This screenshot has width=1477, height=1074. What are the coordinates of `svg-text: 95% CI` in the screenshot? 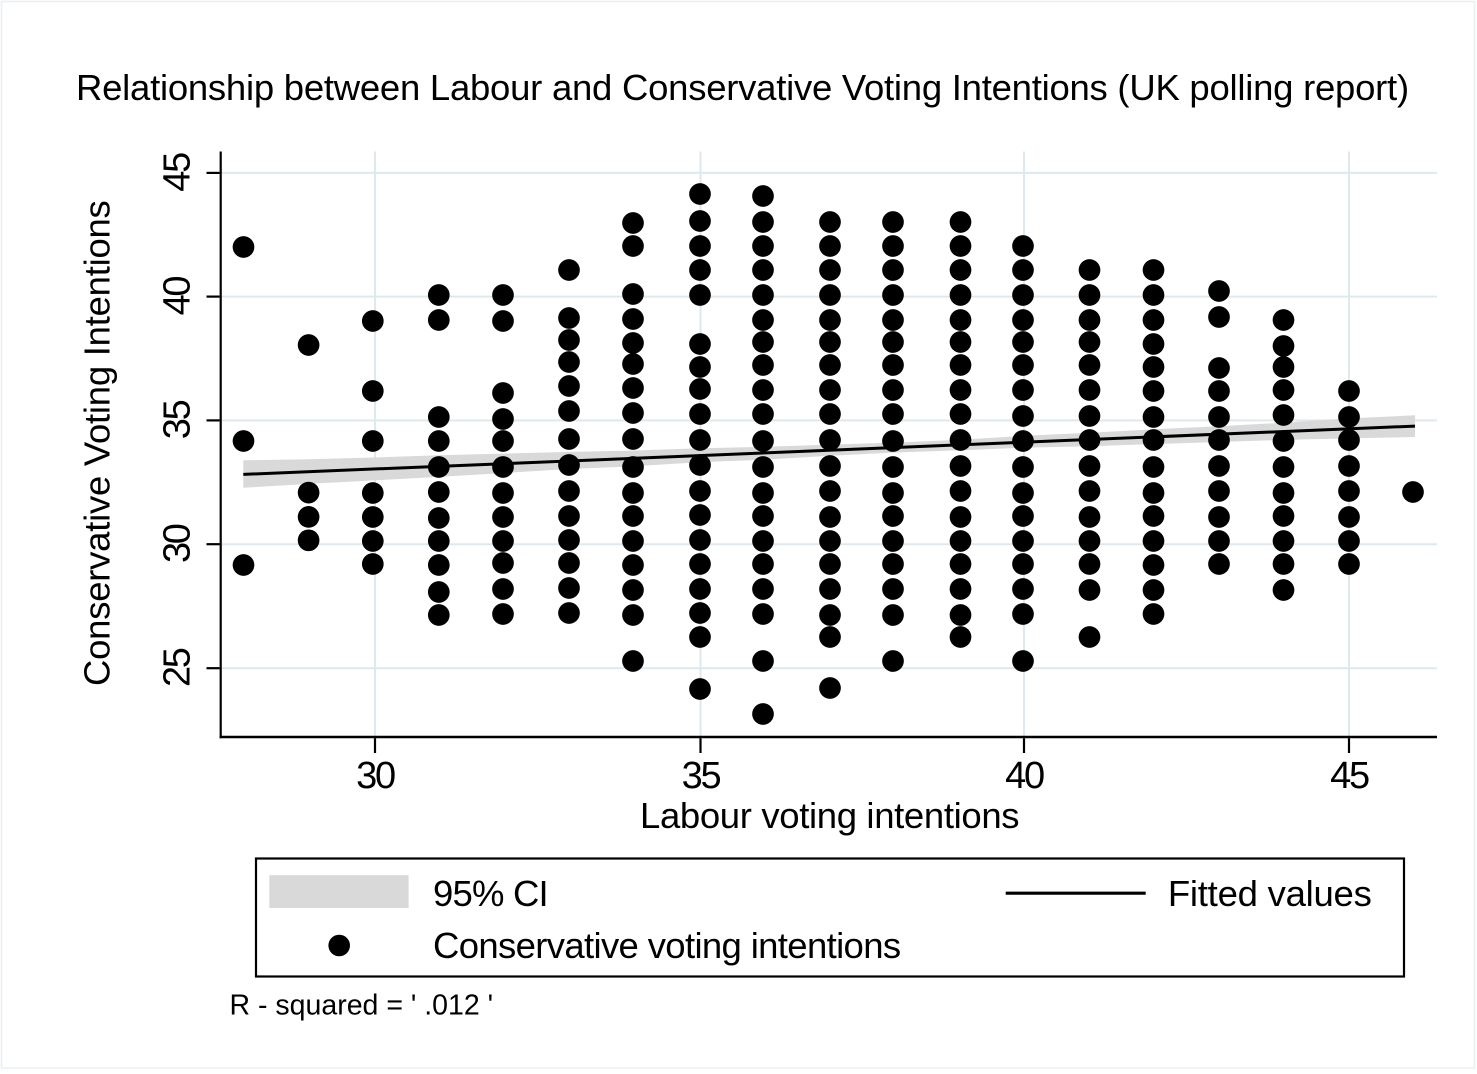 It's located at (490, 893).